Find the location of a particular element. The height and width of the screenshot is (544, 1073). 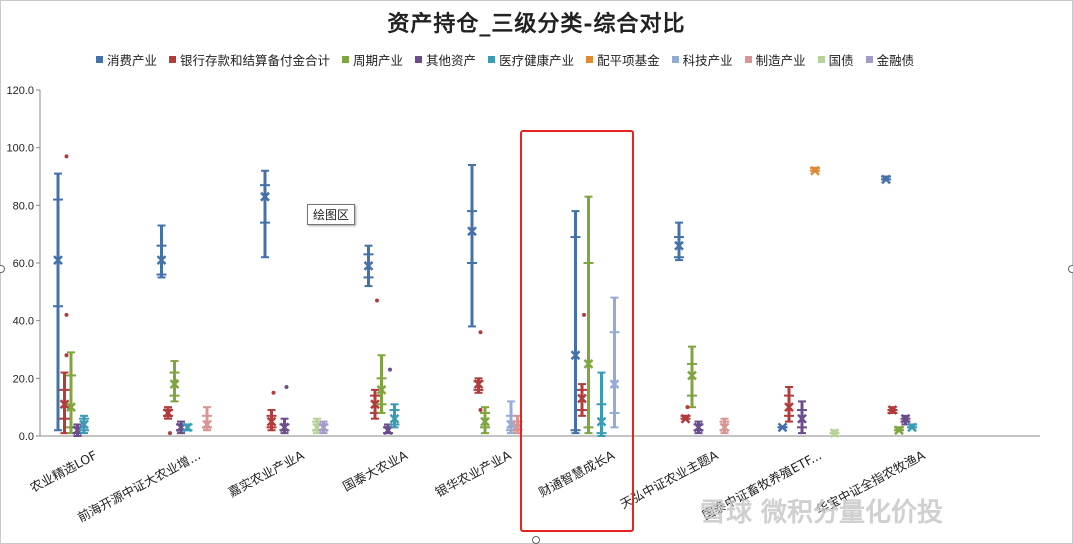

legend-item: 其他资产 is located at coordinates (445, 59).